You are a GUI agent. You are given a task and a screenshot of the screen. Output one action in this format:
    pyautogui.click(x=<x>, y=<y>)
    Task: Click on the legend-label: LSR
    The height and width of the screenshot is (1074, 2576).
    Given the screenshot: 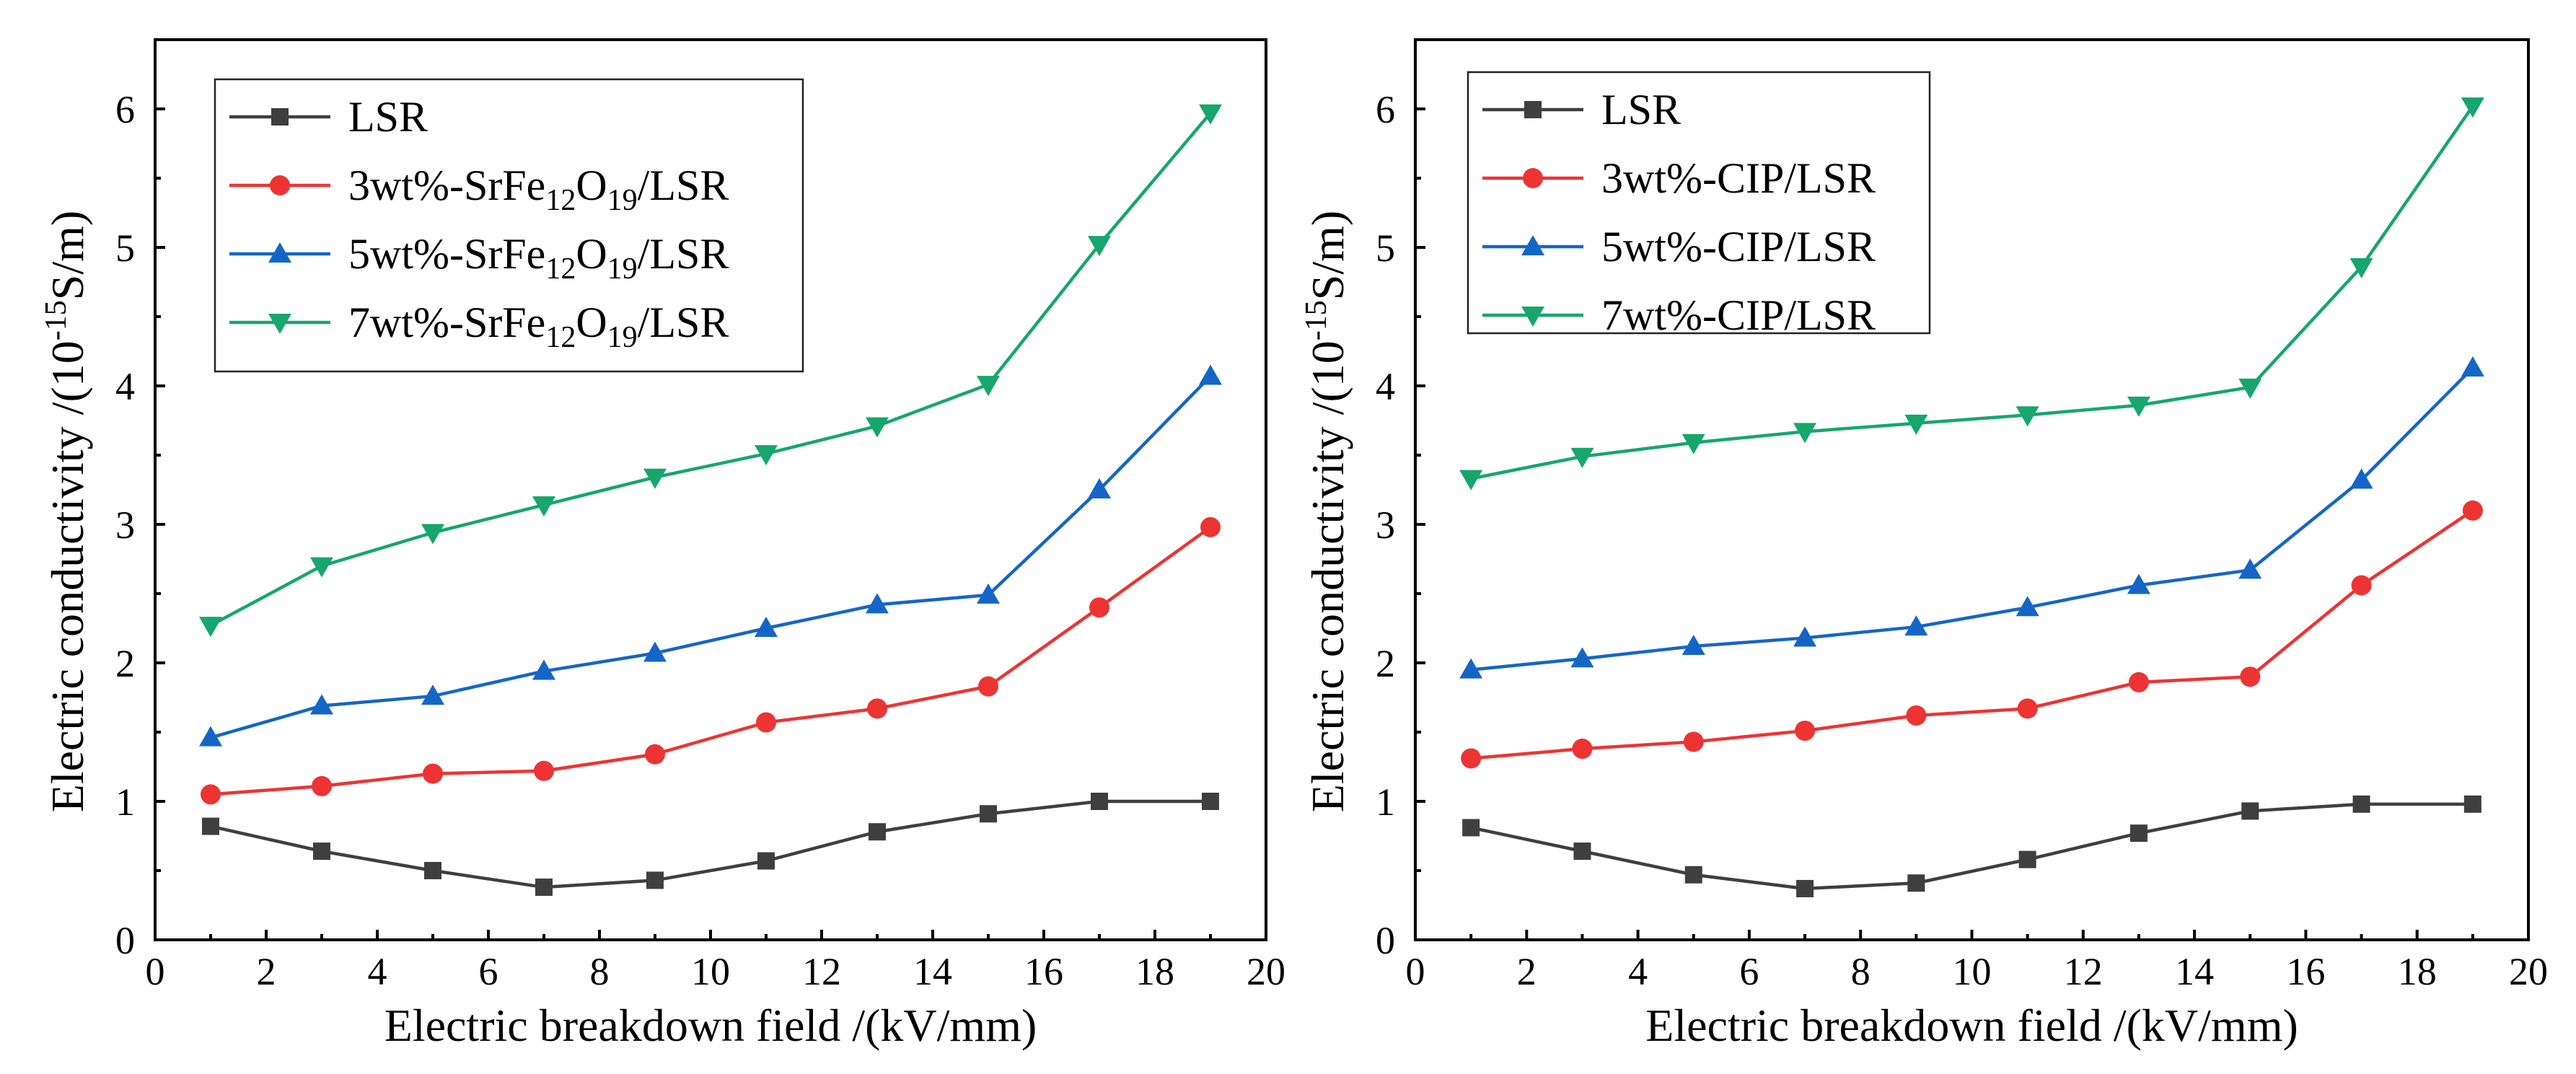 What is the action you would take?
    pyautogui.click(x=388, y=117)
    